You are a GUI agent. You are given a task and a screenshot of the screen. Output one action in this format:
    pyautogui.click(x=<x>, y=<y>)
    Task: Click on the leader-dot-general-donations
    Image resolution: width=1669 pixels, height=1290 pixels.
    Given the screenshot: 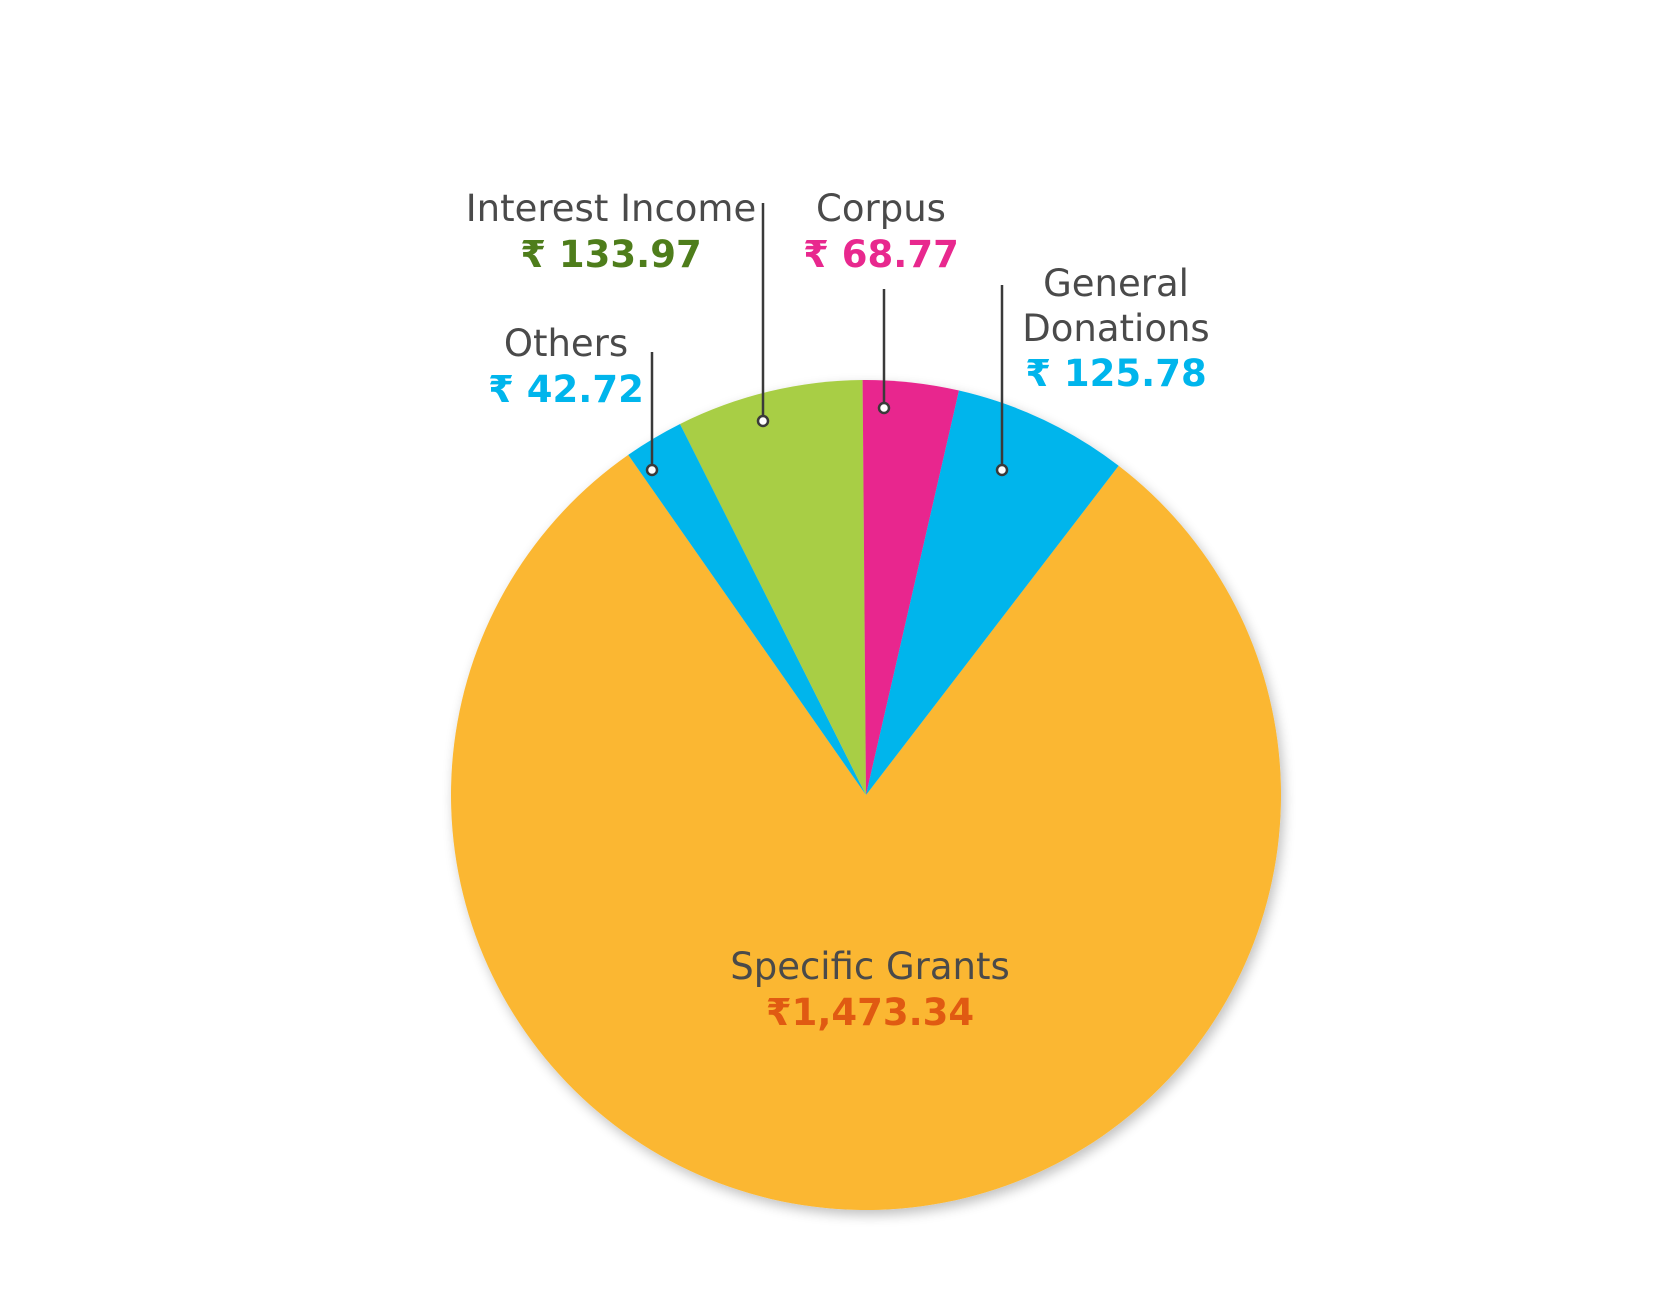 What is the action you would take?
    pyautogui.click(x=1002, y=470)
    